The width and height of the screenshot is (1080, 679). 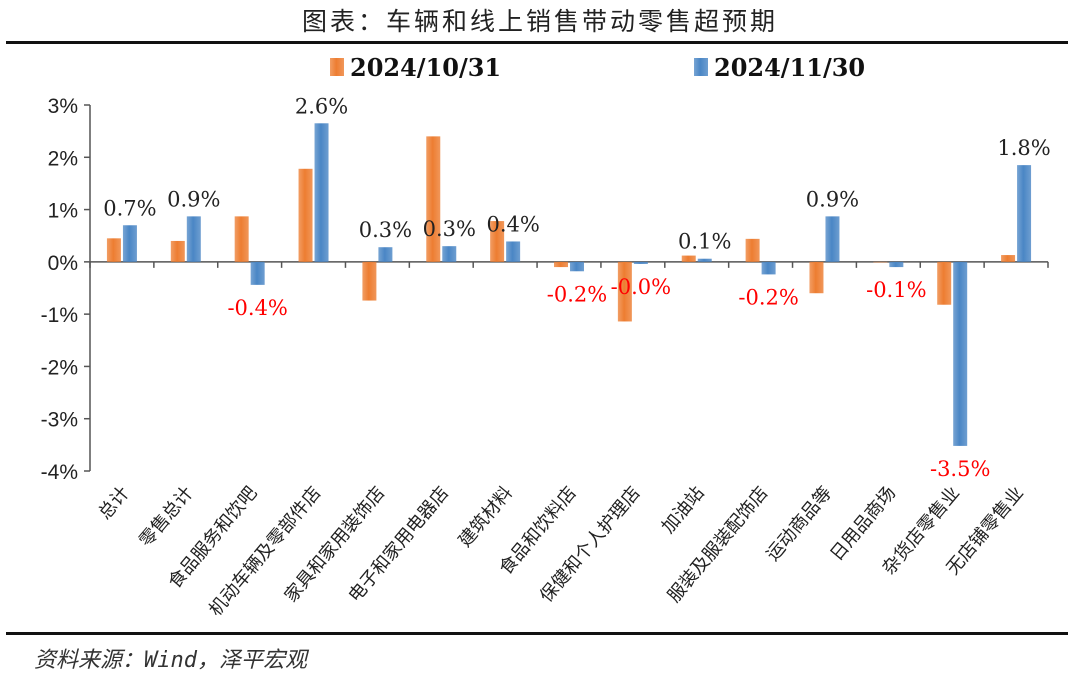 I want to click on category-label: 建筑材料, so click(x=486, y=517).